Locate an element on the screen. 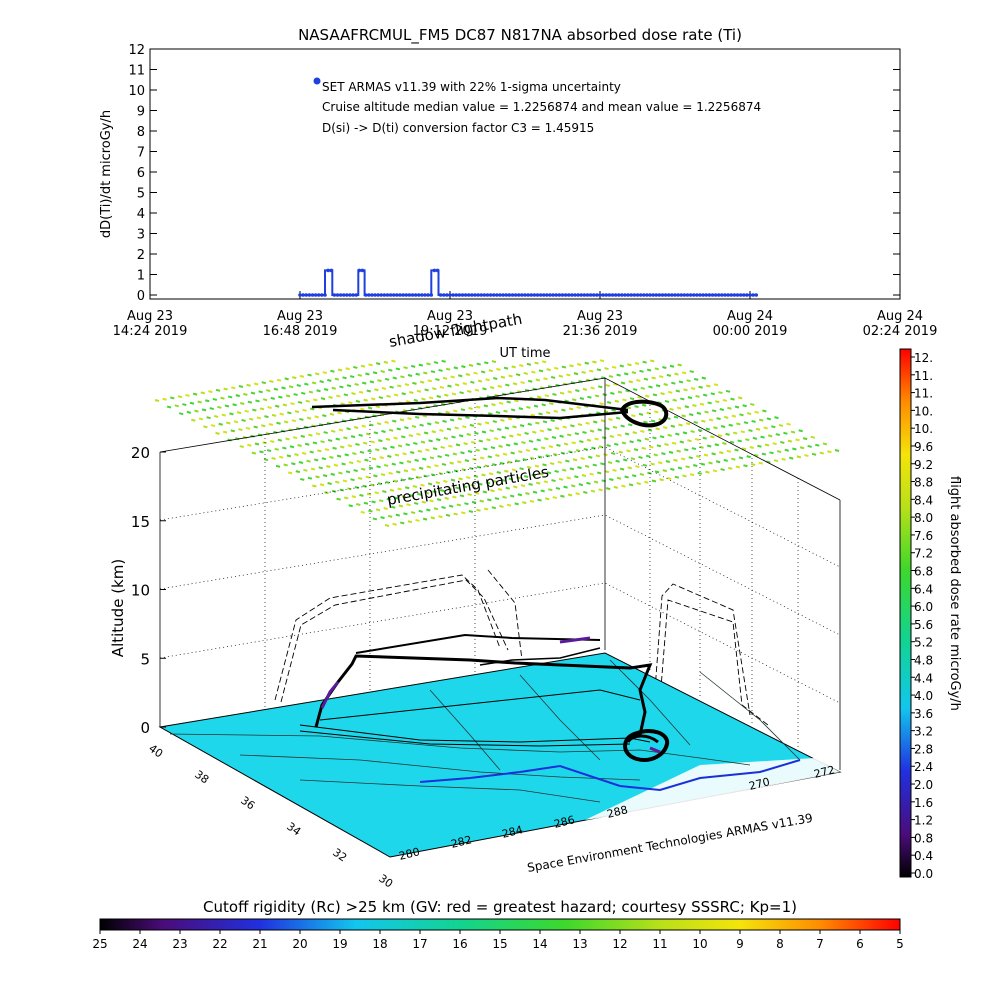 The width and height of the screenshot is (1000, 1000). top-x-tick-label-date: Aug 24 is located at coordinates (750, 316).